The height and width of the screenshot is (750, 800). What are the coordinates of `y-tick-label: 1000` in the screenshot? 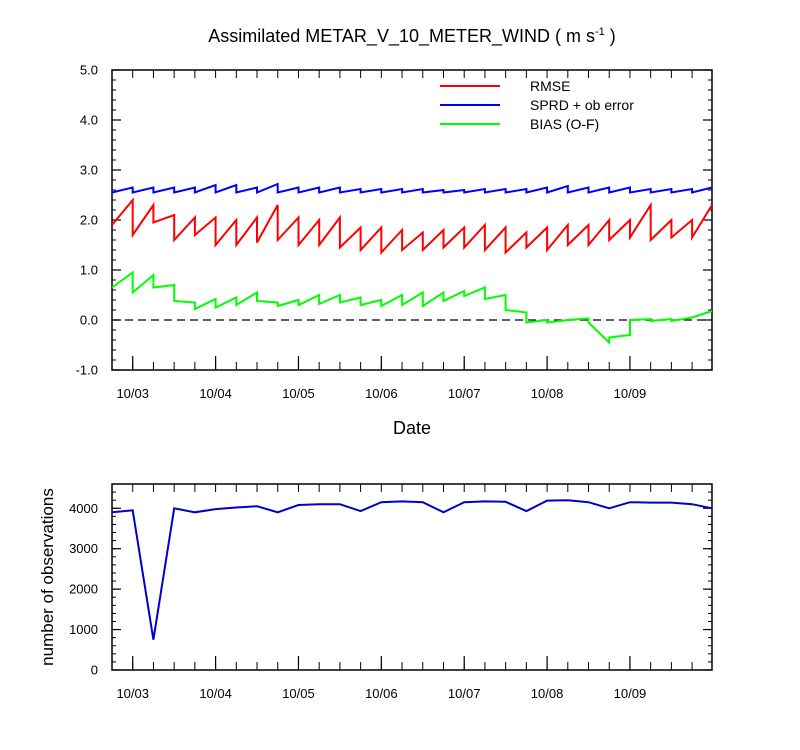 It's located at (83, 629).